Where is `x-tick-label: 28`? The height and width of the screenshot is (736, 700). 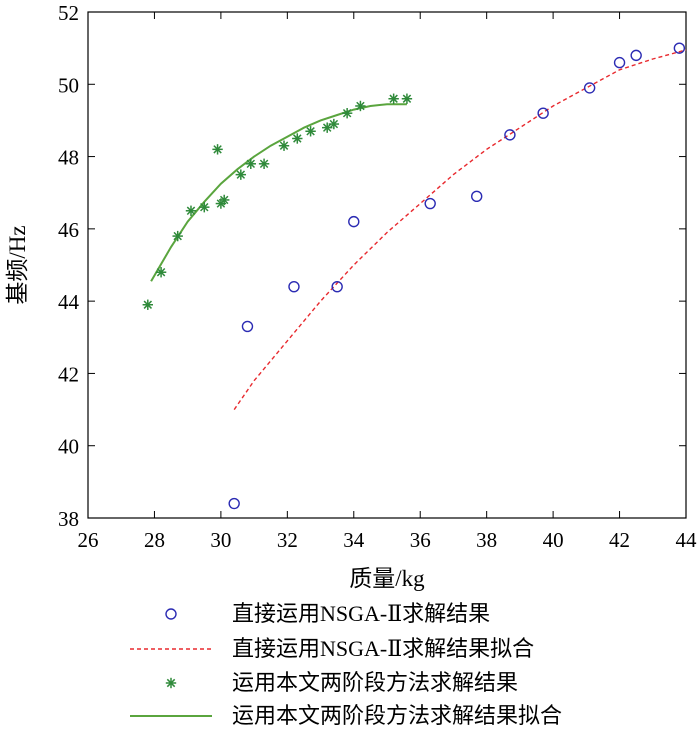
x-tick-label: 28 is located at coordinates (154, 540).